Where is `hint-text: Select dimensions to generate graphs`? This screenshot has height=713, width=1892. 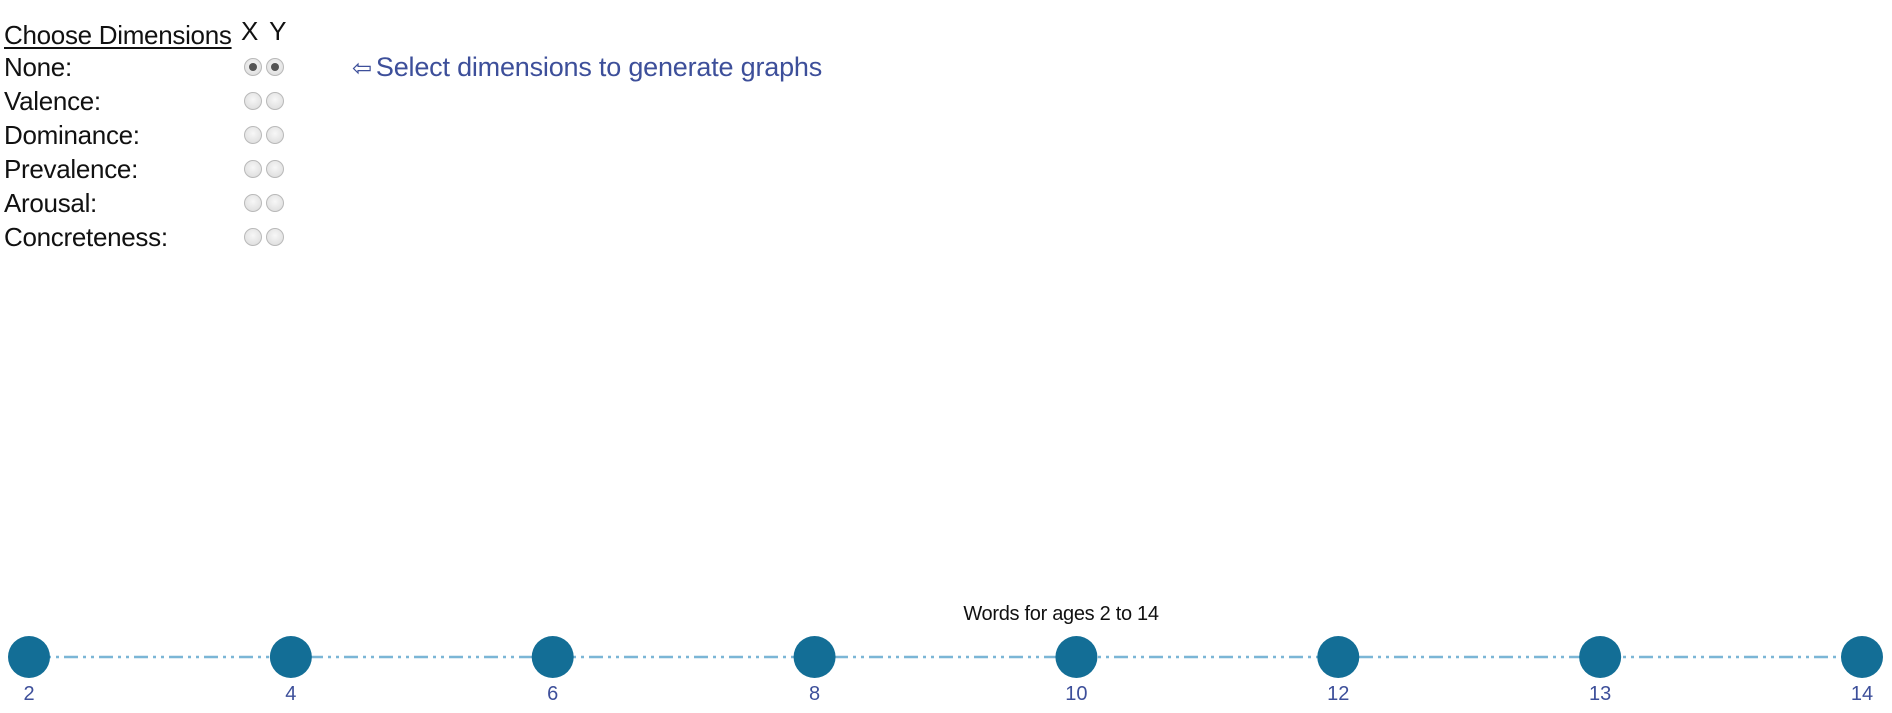 hint-text: Select dimensions to generate graphs is located at coordinates (599, 67).